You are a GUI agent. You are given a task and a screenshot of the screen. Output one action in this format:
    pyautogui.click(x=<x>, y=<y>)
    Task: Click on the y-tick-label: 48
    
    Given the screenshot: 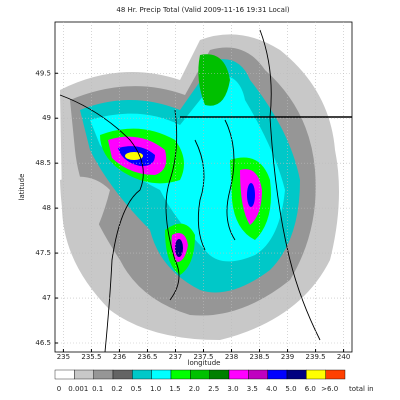 What is the action you would take?
    pyautogui.click(x=46, y=208)
    